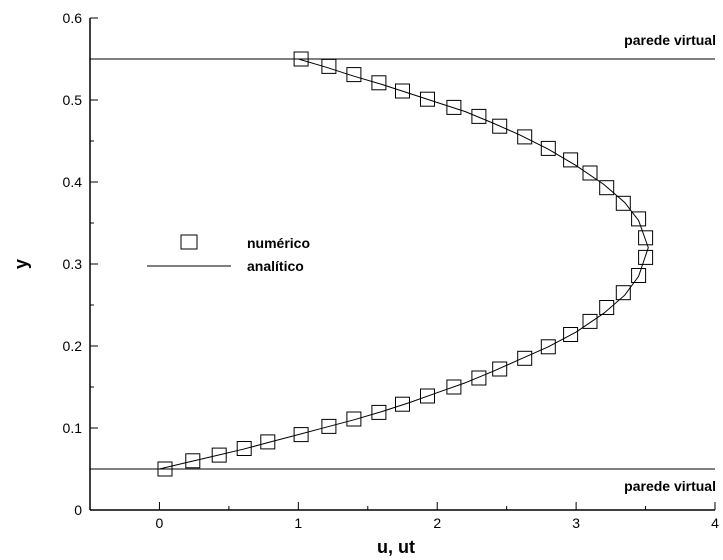 This screenshot has height=560, width=723. I want to click on y-tick-label: 0.4, so click(73, 182).